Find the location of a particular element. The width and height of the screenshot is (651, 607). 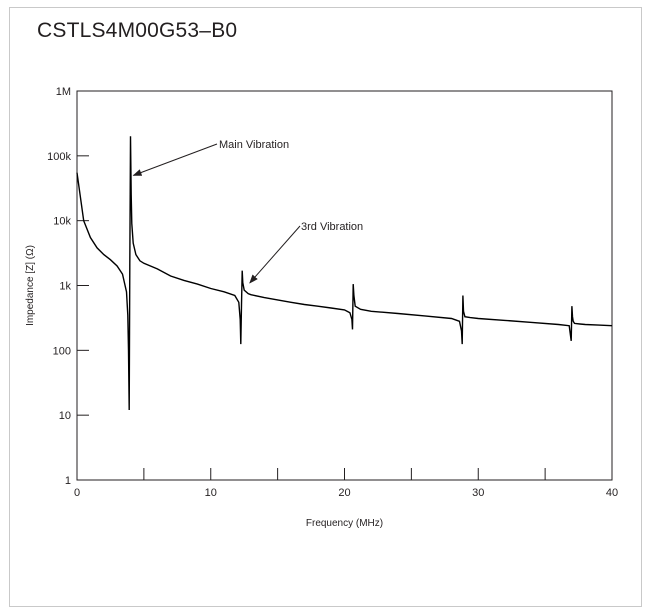

y-tick-label: 10 is located at coordinates (65, 416).